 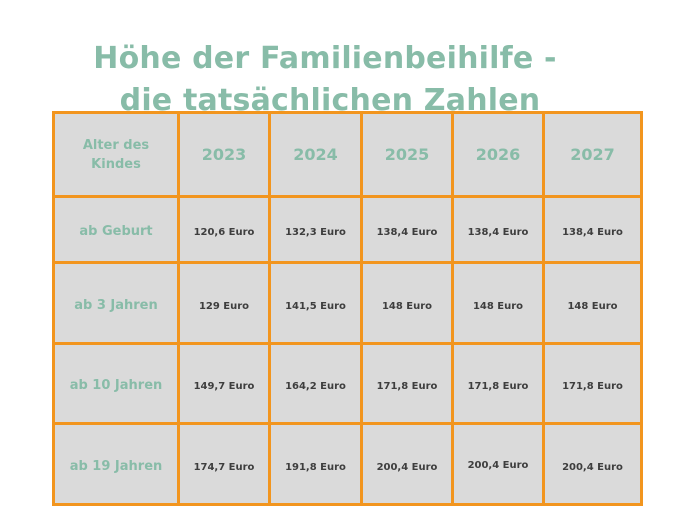 I want to click on value-cell: 132,3 Euro, so click(x=315, y=229).